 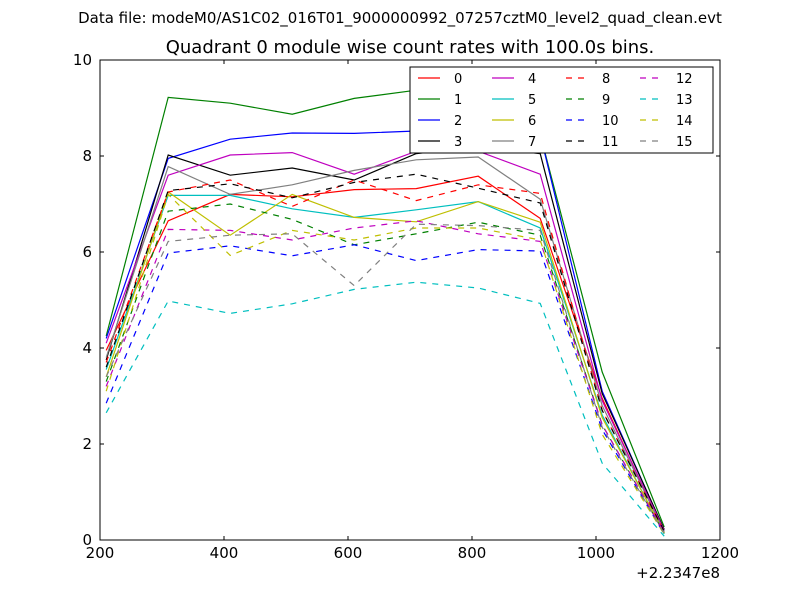 What do you see at coordinates (87, 156) in the screenshot?
I see `y-tick-label-8: 8` at bounding box center [87, 156].